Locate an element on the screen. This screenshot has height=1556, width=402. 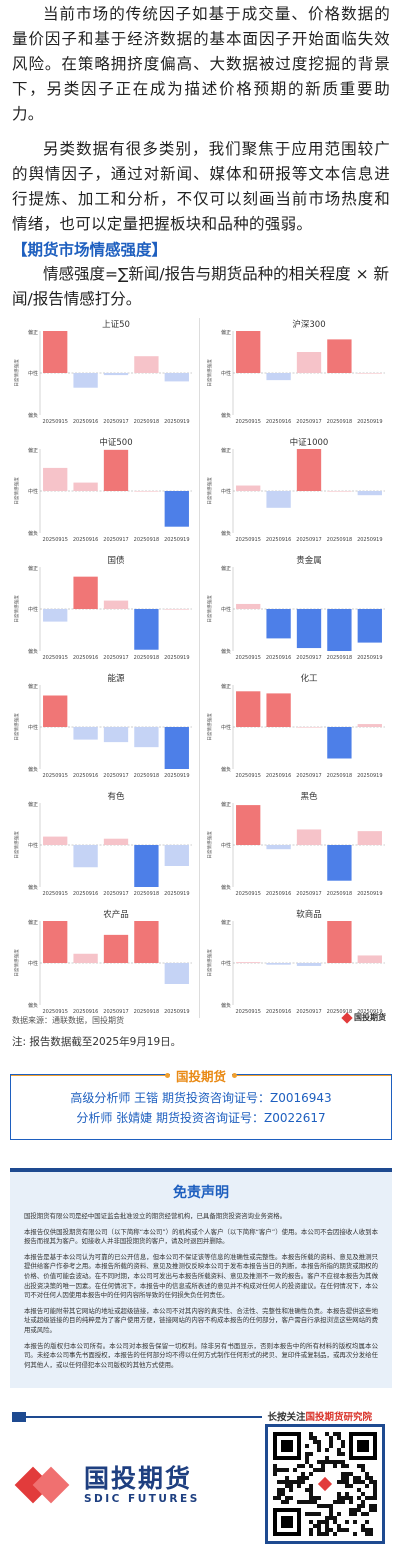
follow-highlight: 国投期货研究院 is located at coordinates (338, 1418).